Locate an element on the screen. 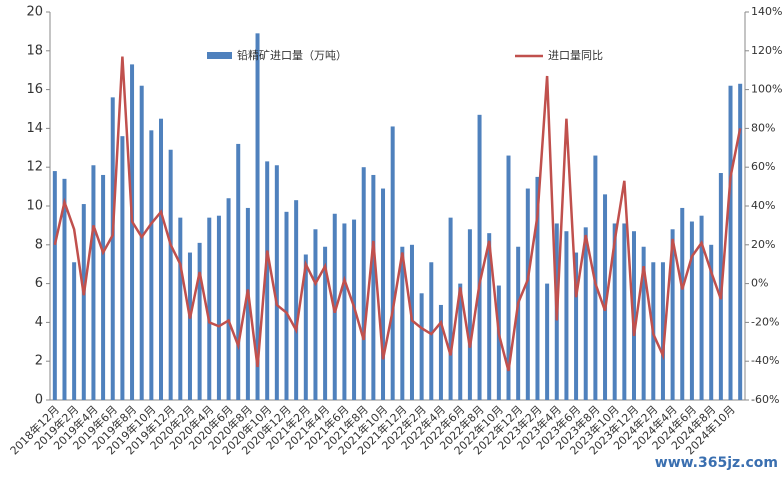  y-tick-label: 10 is located at coordinates (34, 206).